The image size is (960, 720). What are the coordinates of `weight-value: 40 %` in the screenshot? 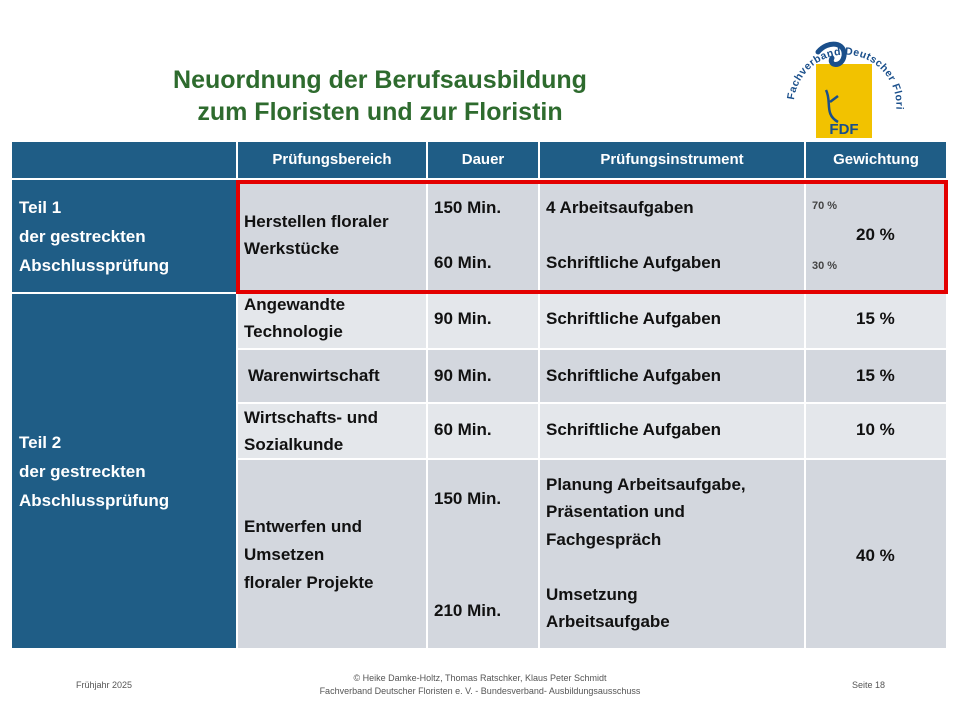 It's located at (875, 555).